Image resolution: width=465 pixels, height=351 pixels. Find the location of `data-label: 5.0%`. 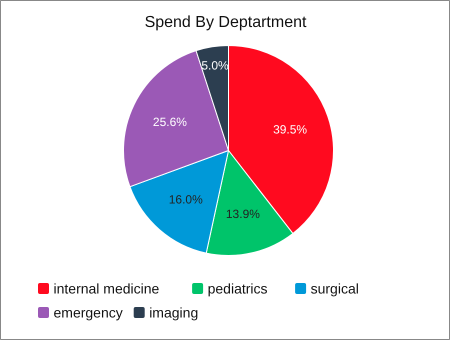

data-label: 5.0% is located at coordinates (215, 65).